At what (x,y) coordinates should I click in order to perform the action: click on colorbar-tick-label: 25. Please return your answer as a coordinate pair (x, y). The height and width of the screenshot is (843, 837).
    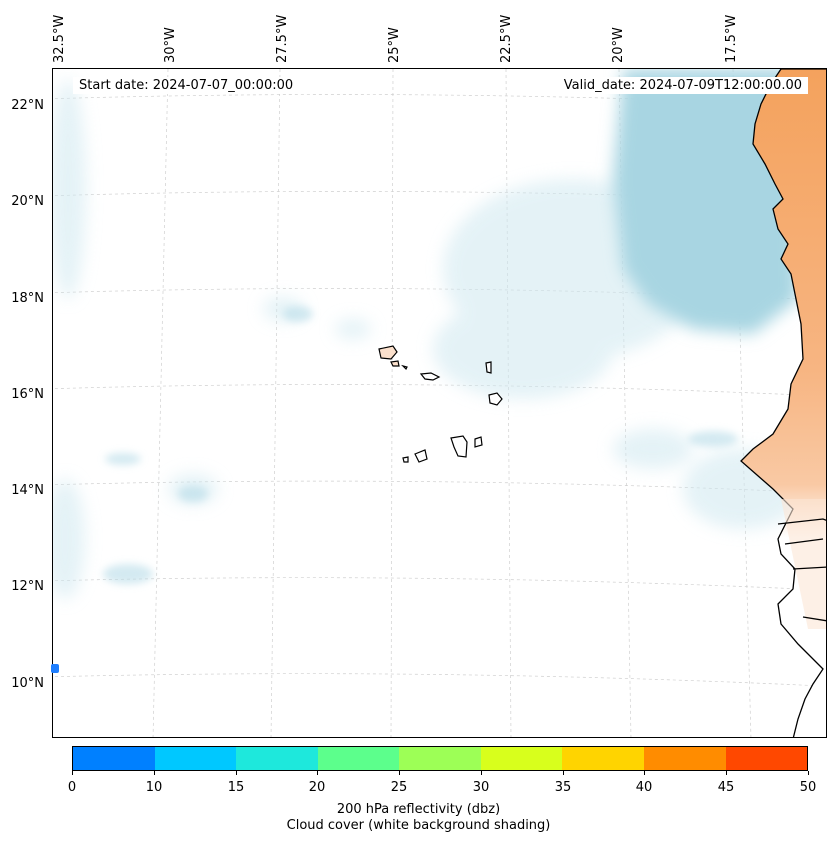
    Looking at the image, I should click on (399, 787).